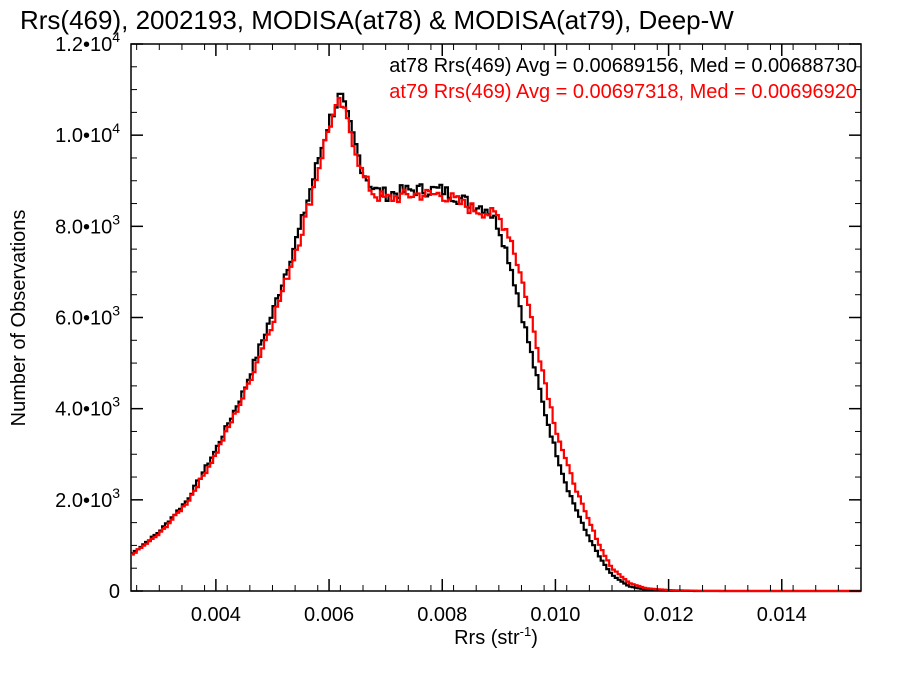 This screenshot has height=675, width=900. I want to click on y-tick-label: 6.0•103, so click(87, 316).